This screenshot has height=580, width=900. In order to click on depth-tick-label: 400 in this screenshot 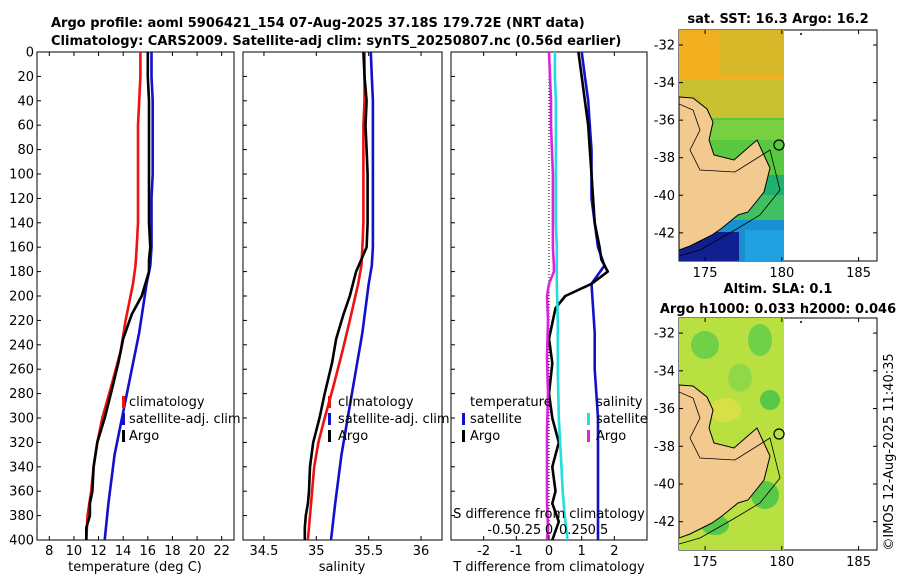, I will do `click(21, 541)`.